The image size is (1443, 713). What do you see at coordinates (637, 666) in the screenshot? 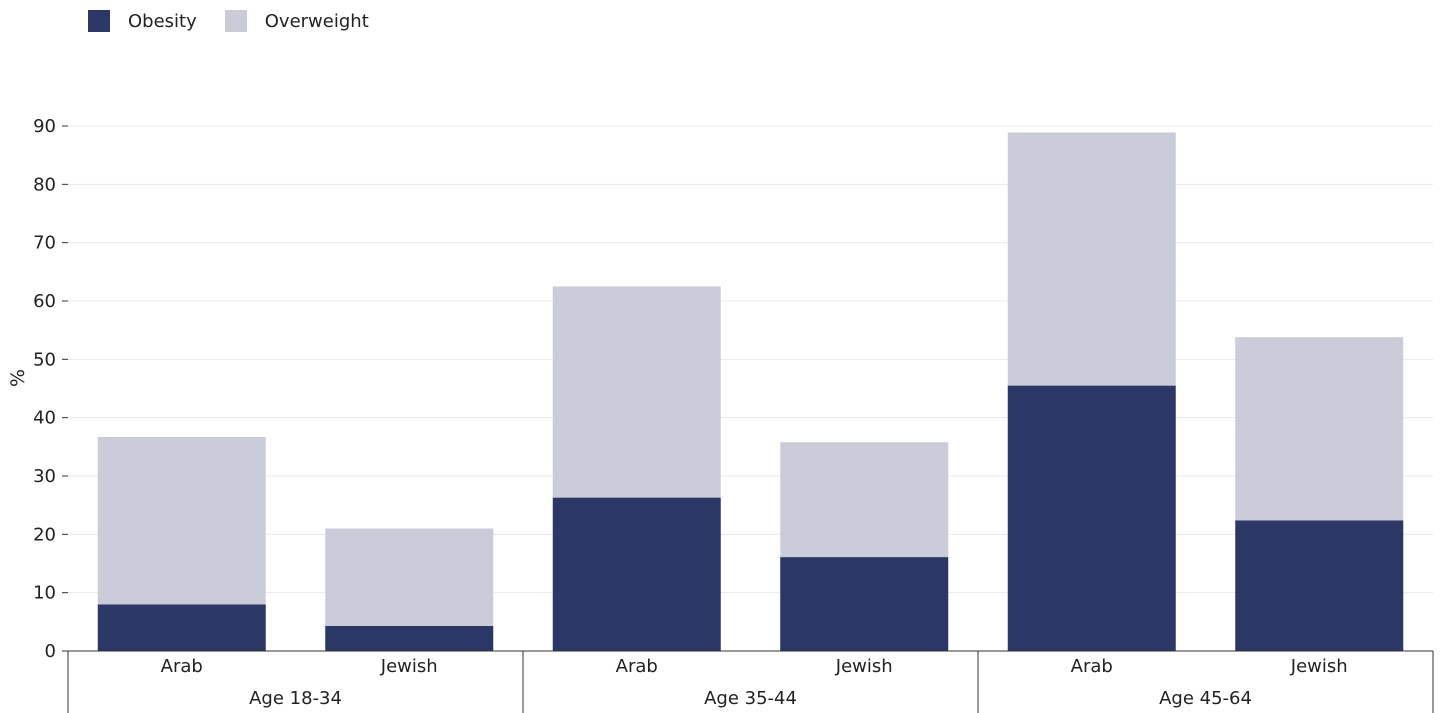
I see `x-category-label-2: Arab` at bounding box center [637, 666].